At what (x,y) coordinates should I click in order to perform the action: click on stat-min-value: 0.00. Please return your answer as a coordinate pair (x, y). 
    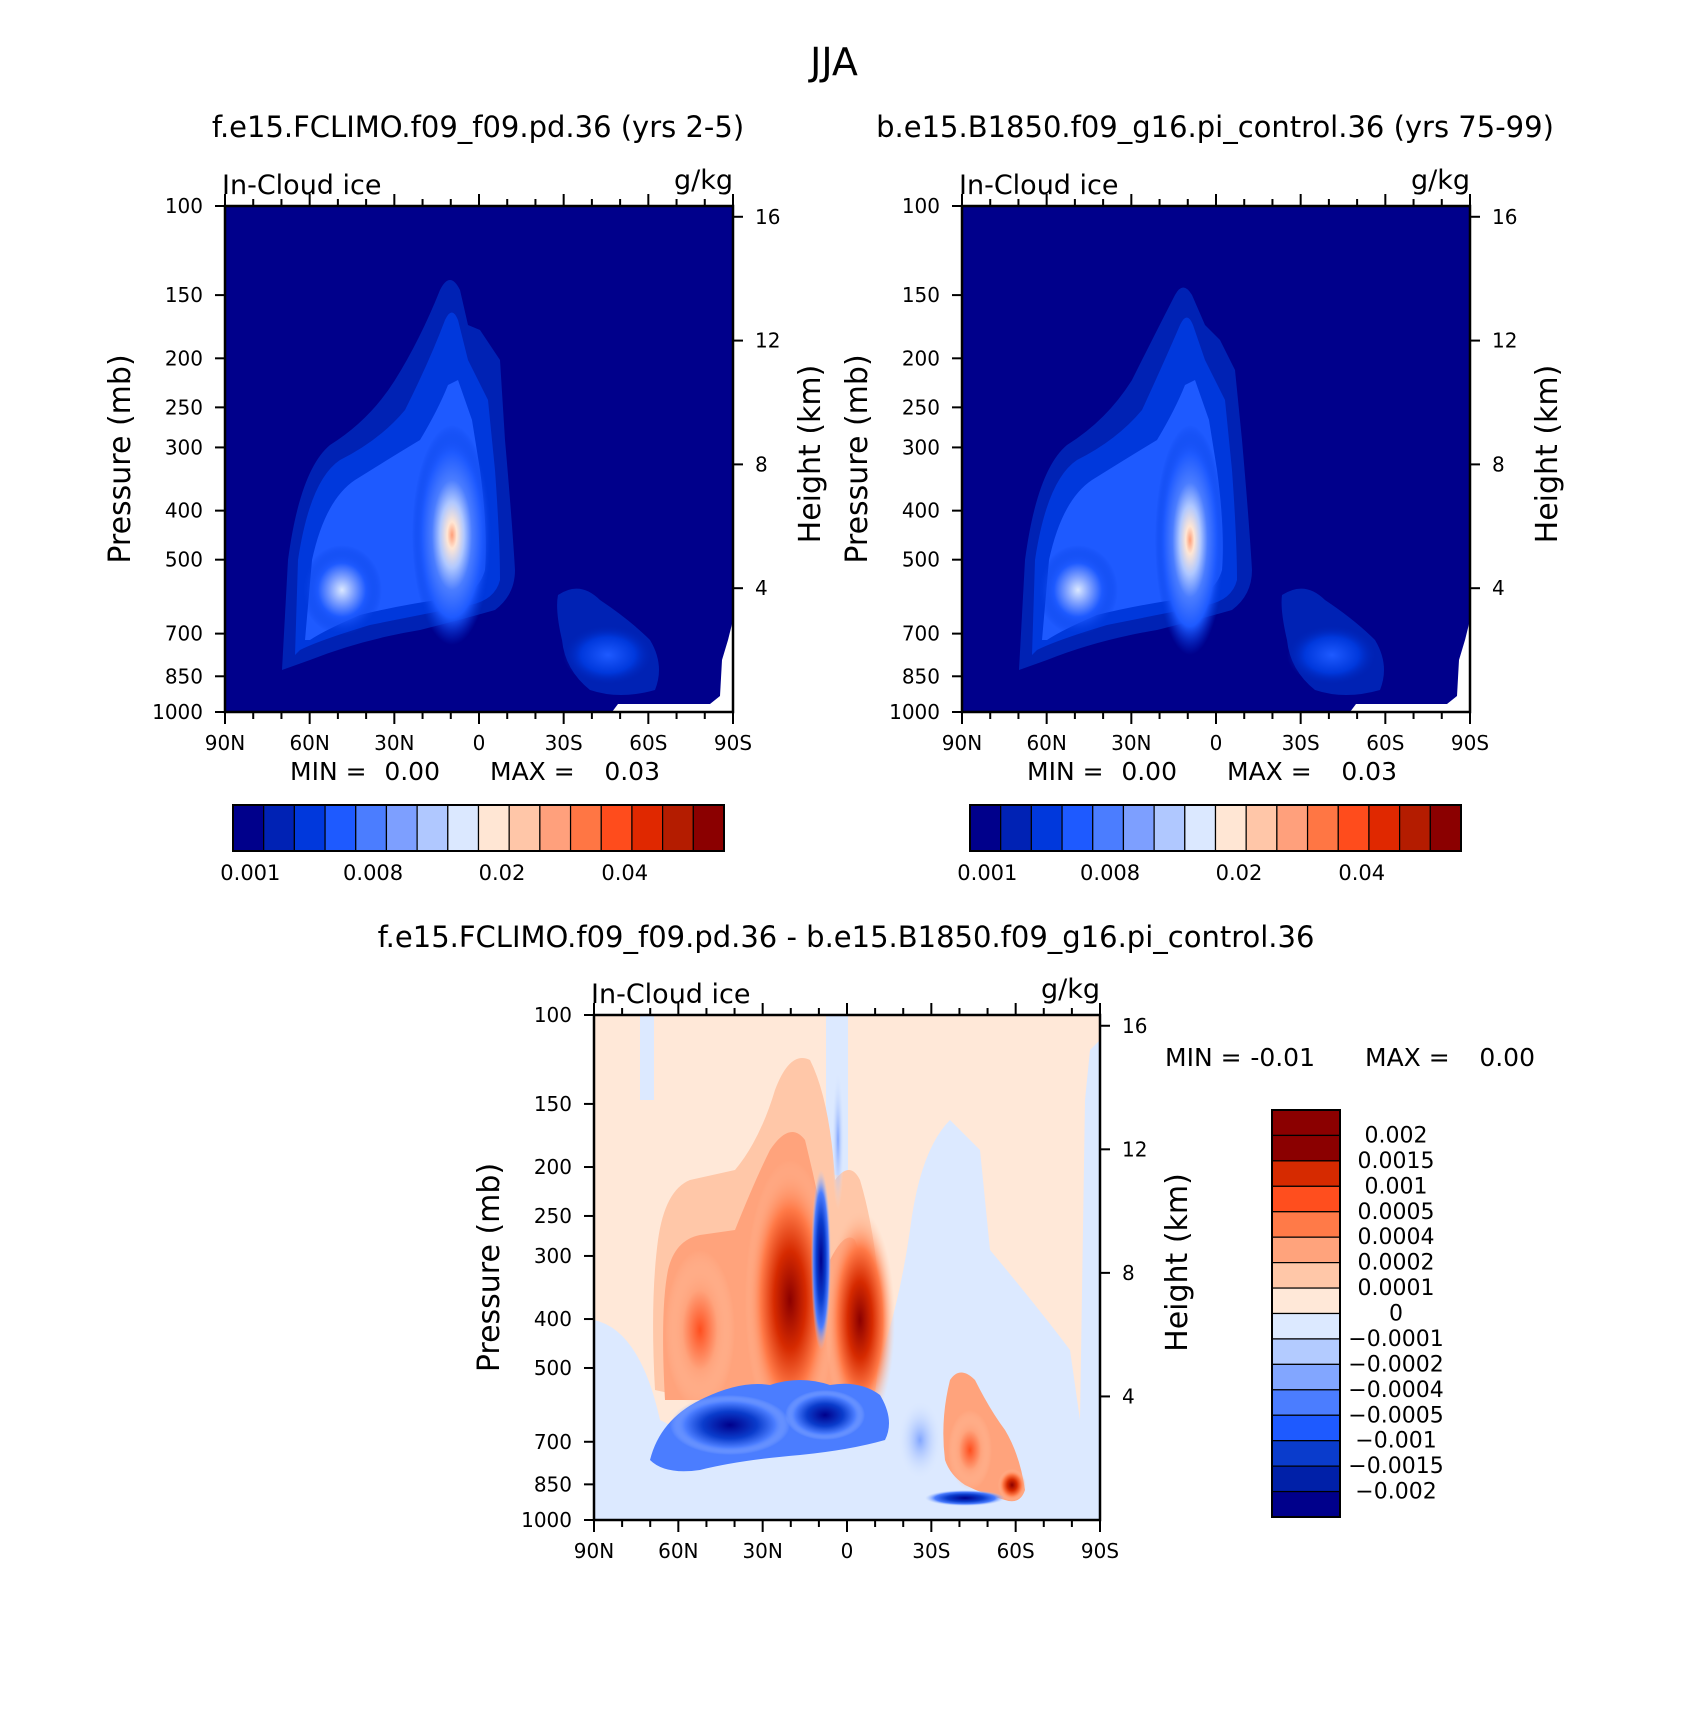
    Looking at the image, I should click on (412, 771).